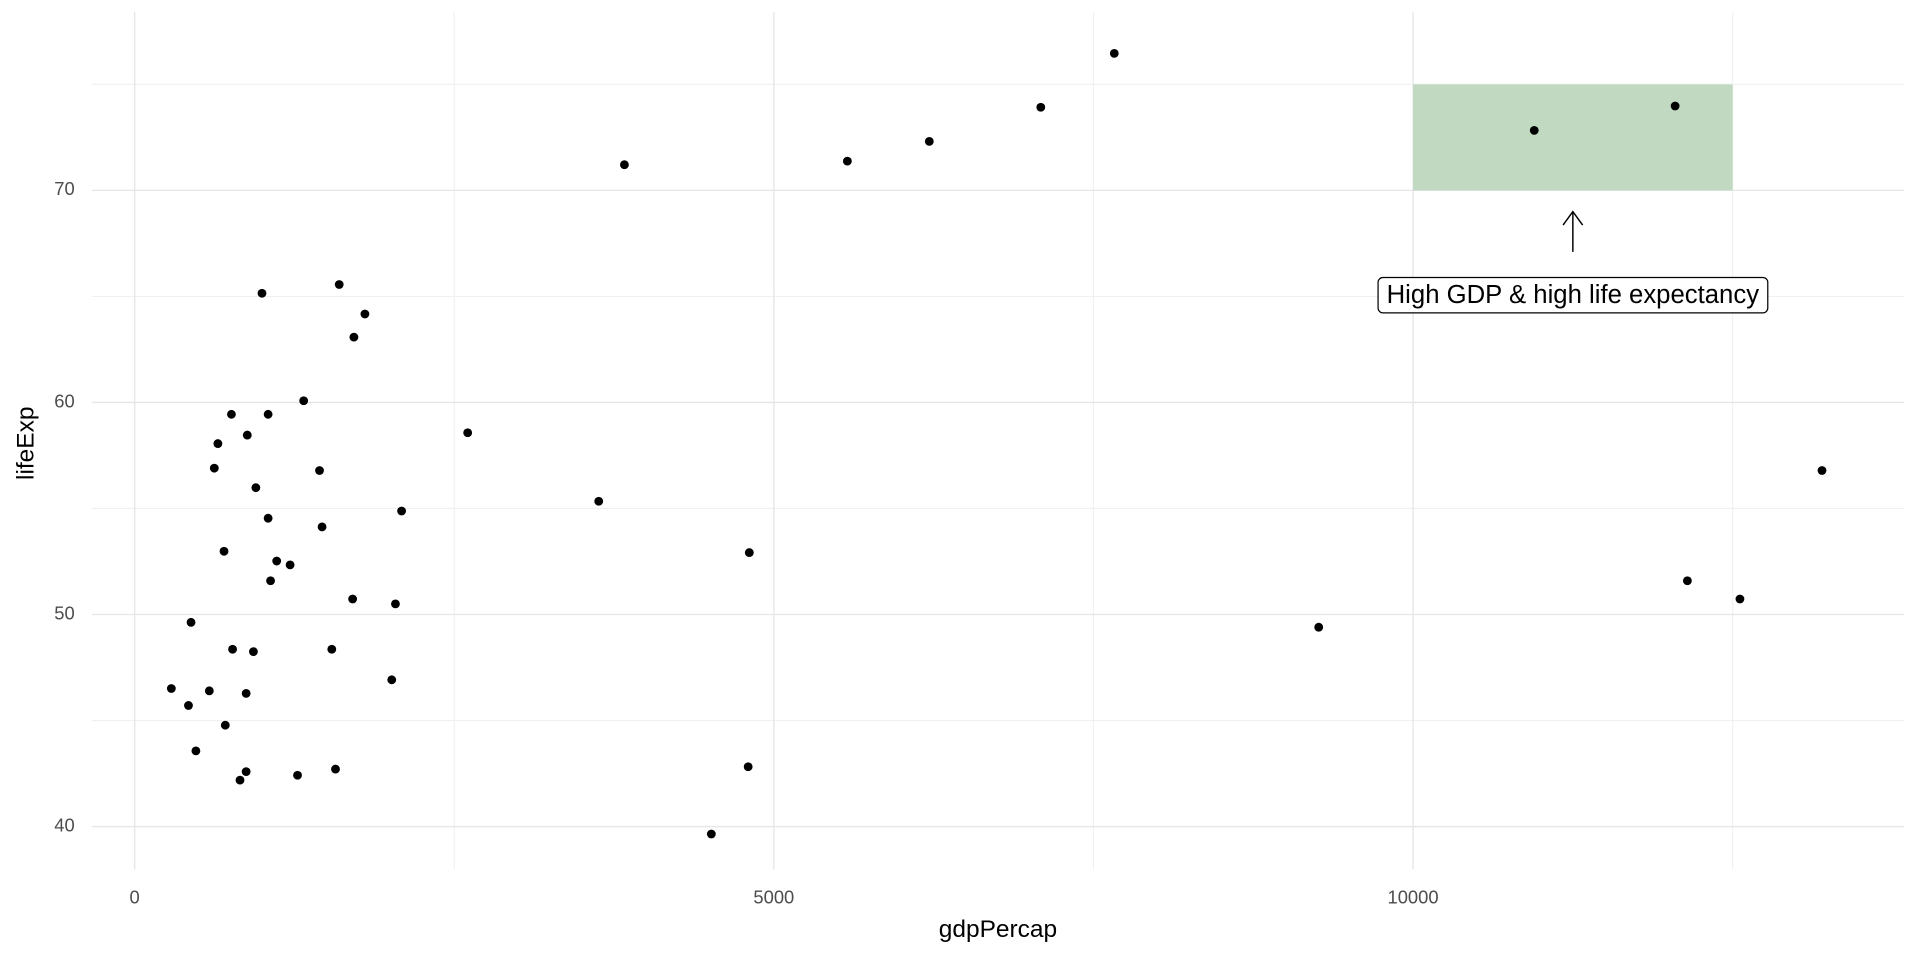 This screenshot has width=1920, height=960. Describe the element at coordinates (64, 400) in the screenshot. I see `y-tick-label: 60` at that location.